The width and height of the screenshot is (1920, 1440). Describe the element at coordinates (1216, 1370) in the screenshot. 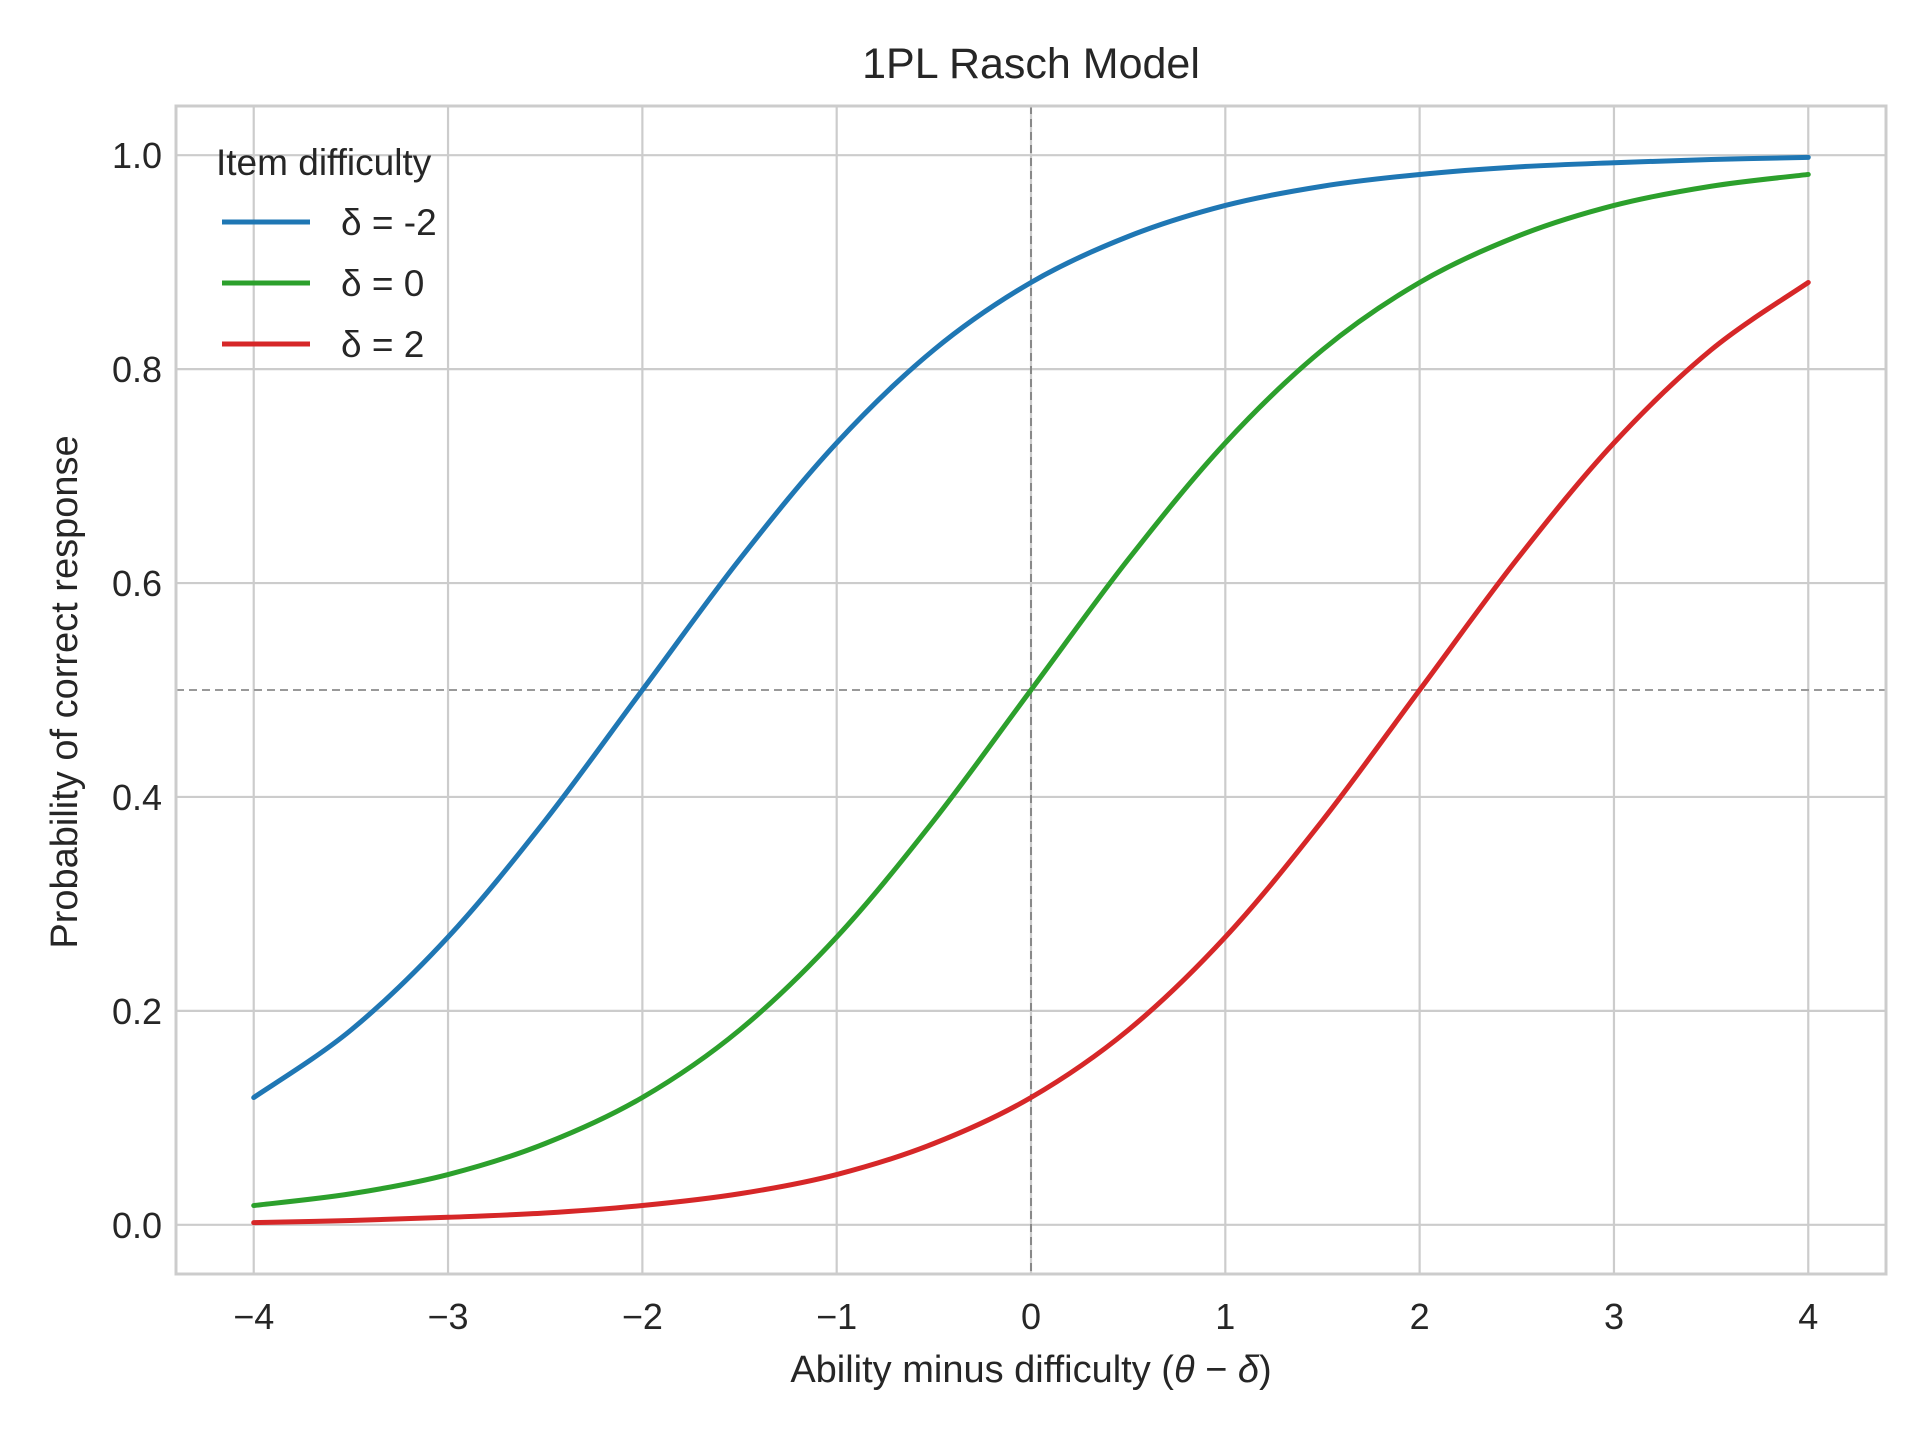

I see `x-axis-label-minus: −` at that location.